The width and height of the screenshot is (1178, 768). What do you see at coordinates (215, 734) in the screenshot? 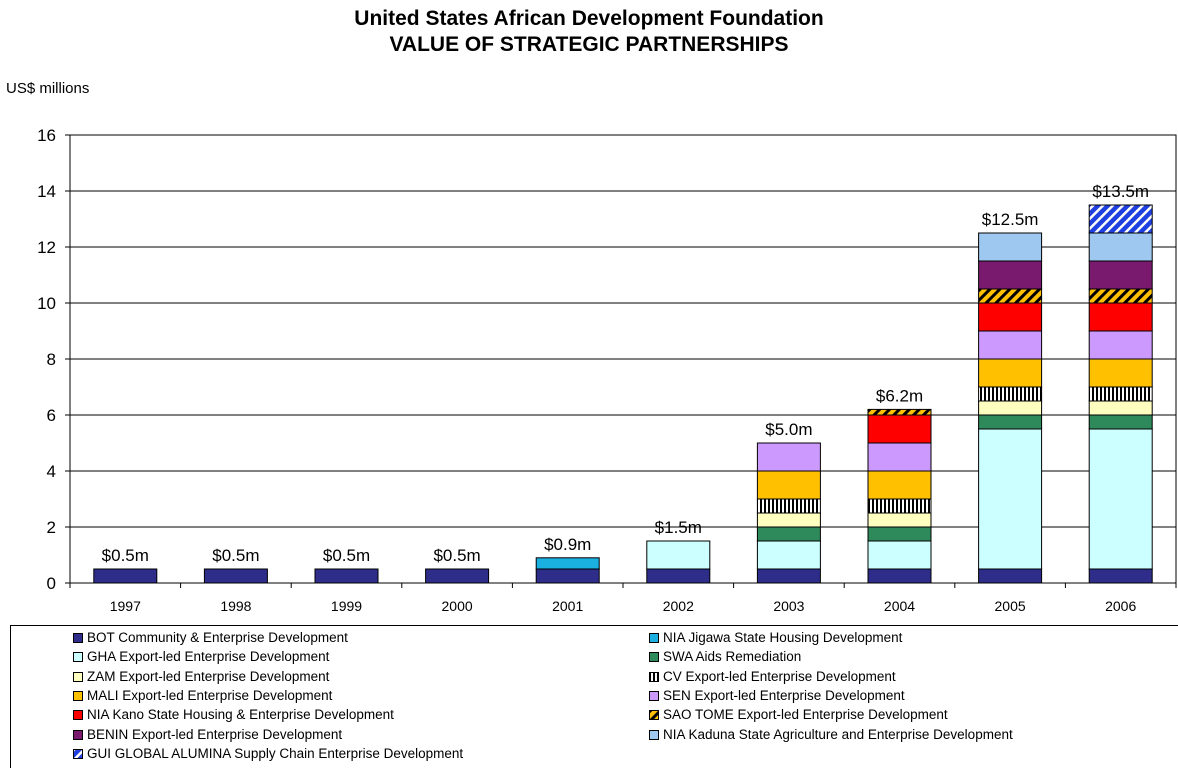
I see `legend-label: BENIN Export-led Enterprise Development` at bounding box center [215, 734].